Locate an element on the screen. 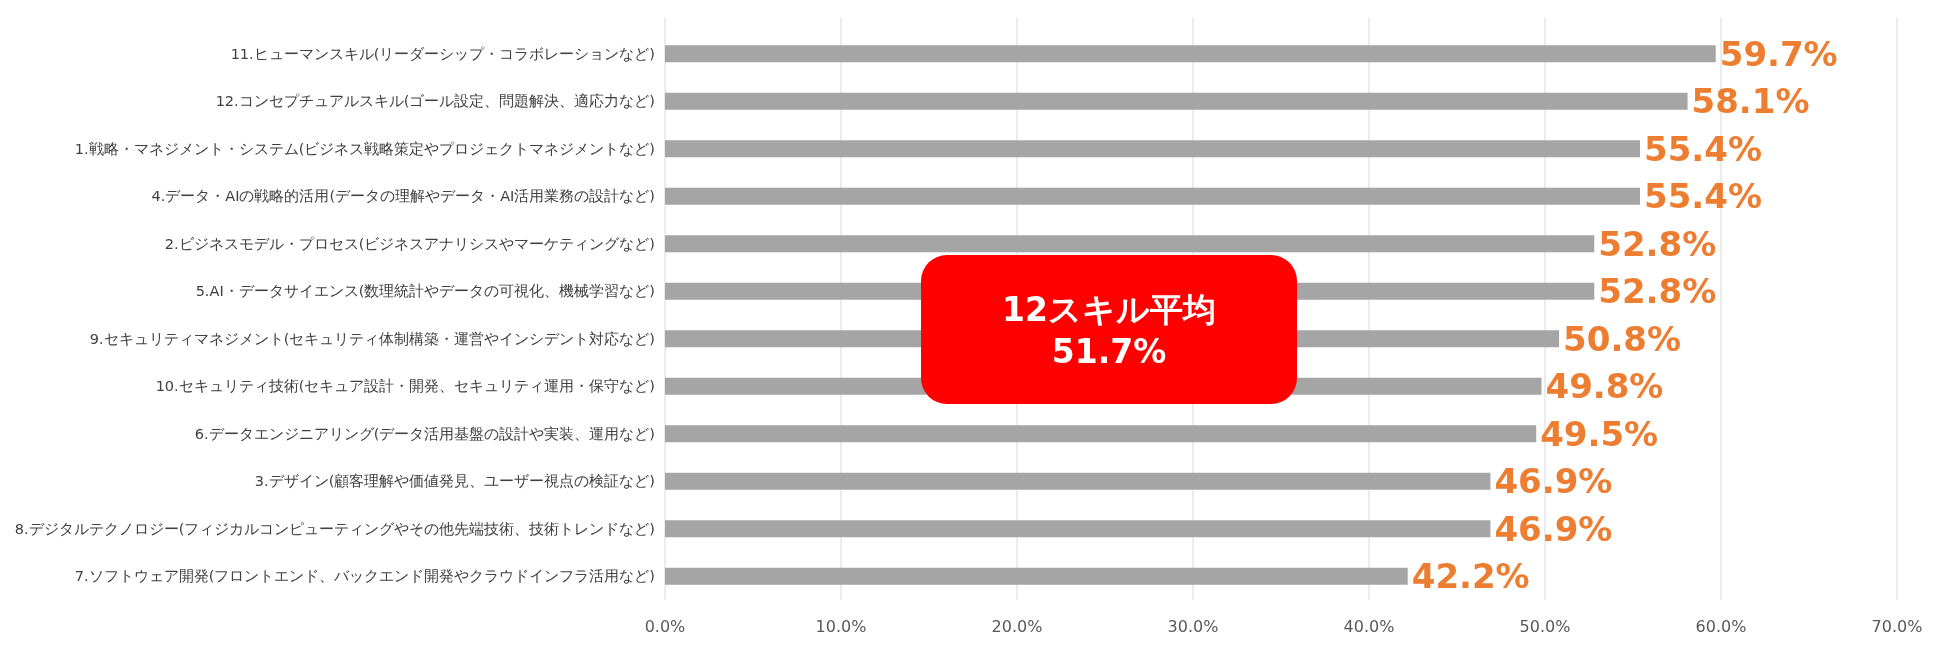 The width and height of the screenshot is (1950, 665). y-tick-label: 5.AI・データサイエンス(数理統計やデータの可視化、機械学習など) is located at coordinates (425, 291).